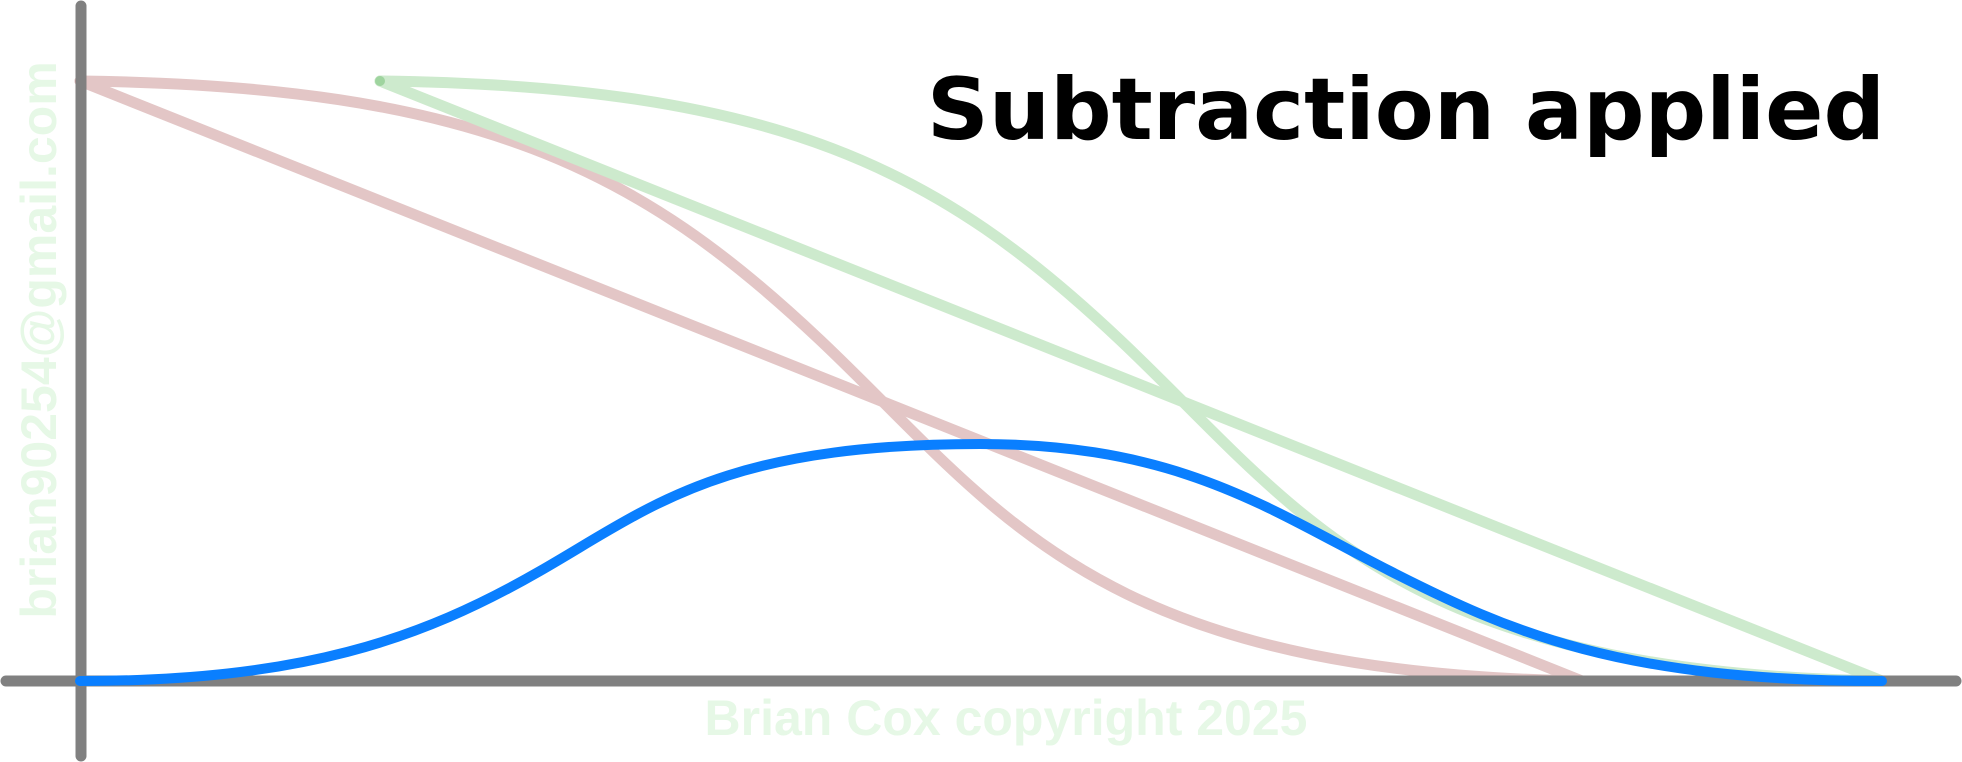 This screenshot has height=762, width=1962. I want to click on watermark-email: brian90254@gmail.com, so click(39, 339).